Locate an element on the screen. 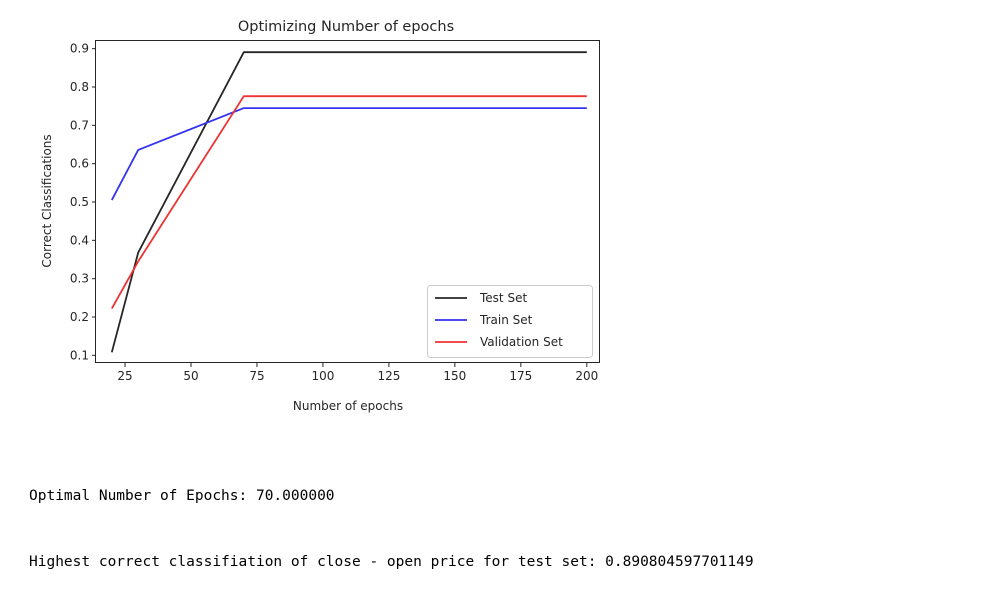 The height and width of the screenshot is (595, 1002). y-tick-label: 0.3 is located at coordinates (79, 279).